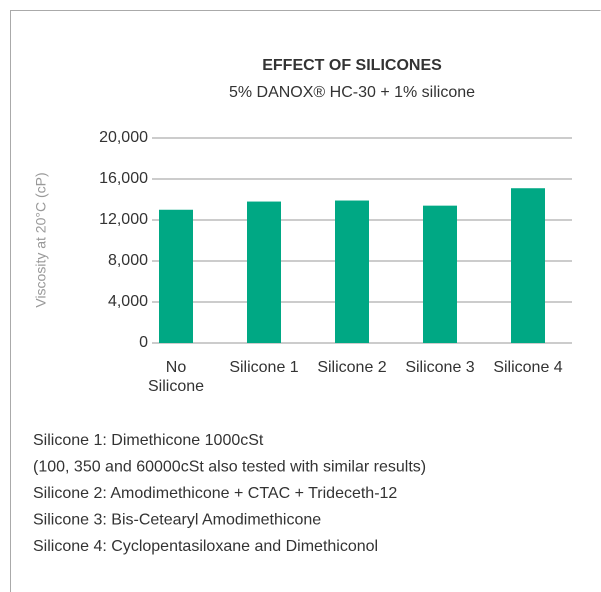 This screenshot has width=601, height=592. Describe the element at coordinates (143, 342) in the screenshot. I see `y-tick-label: 0` at that location.